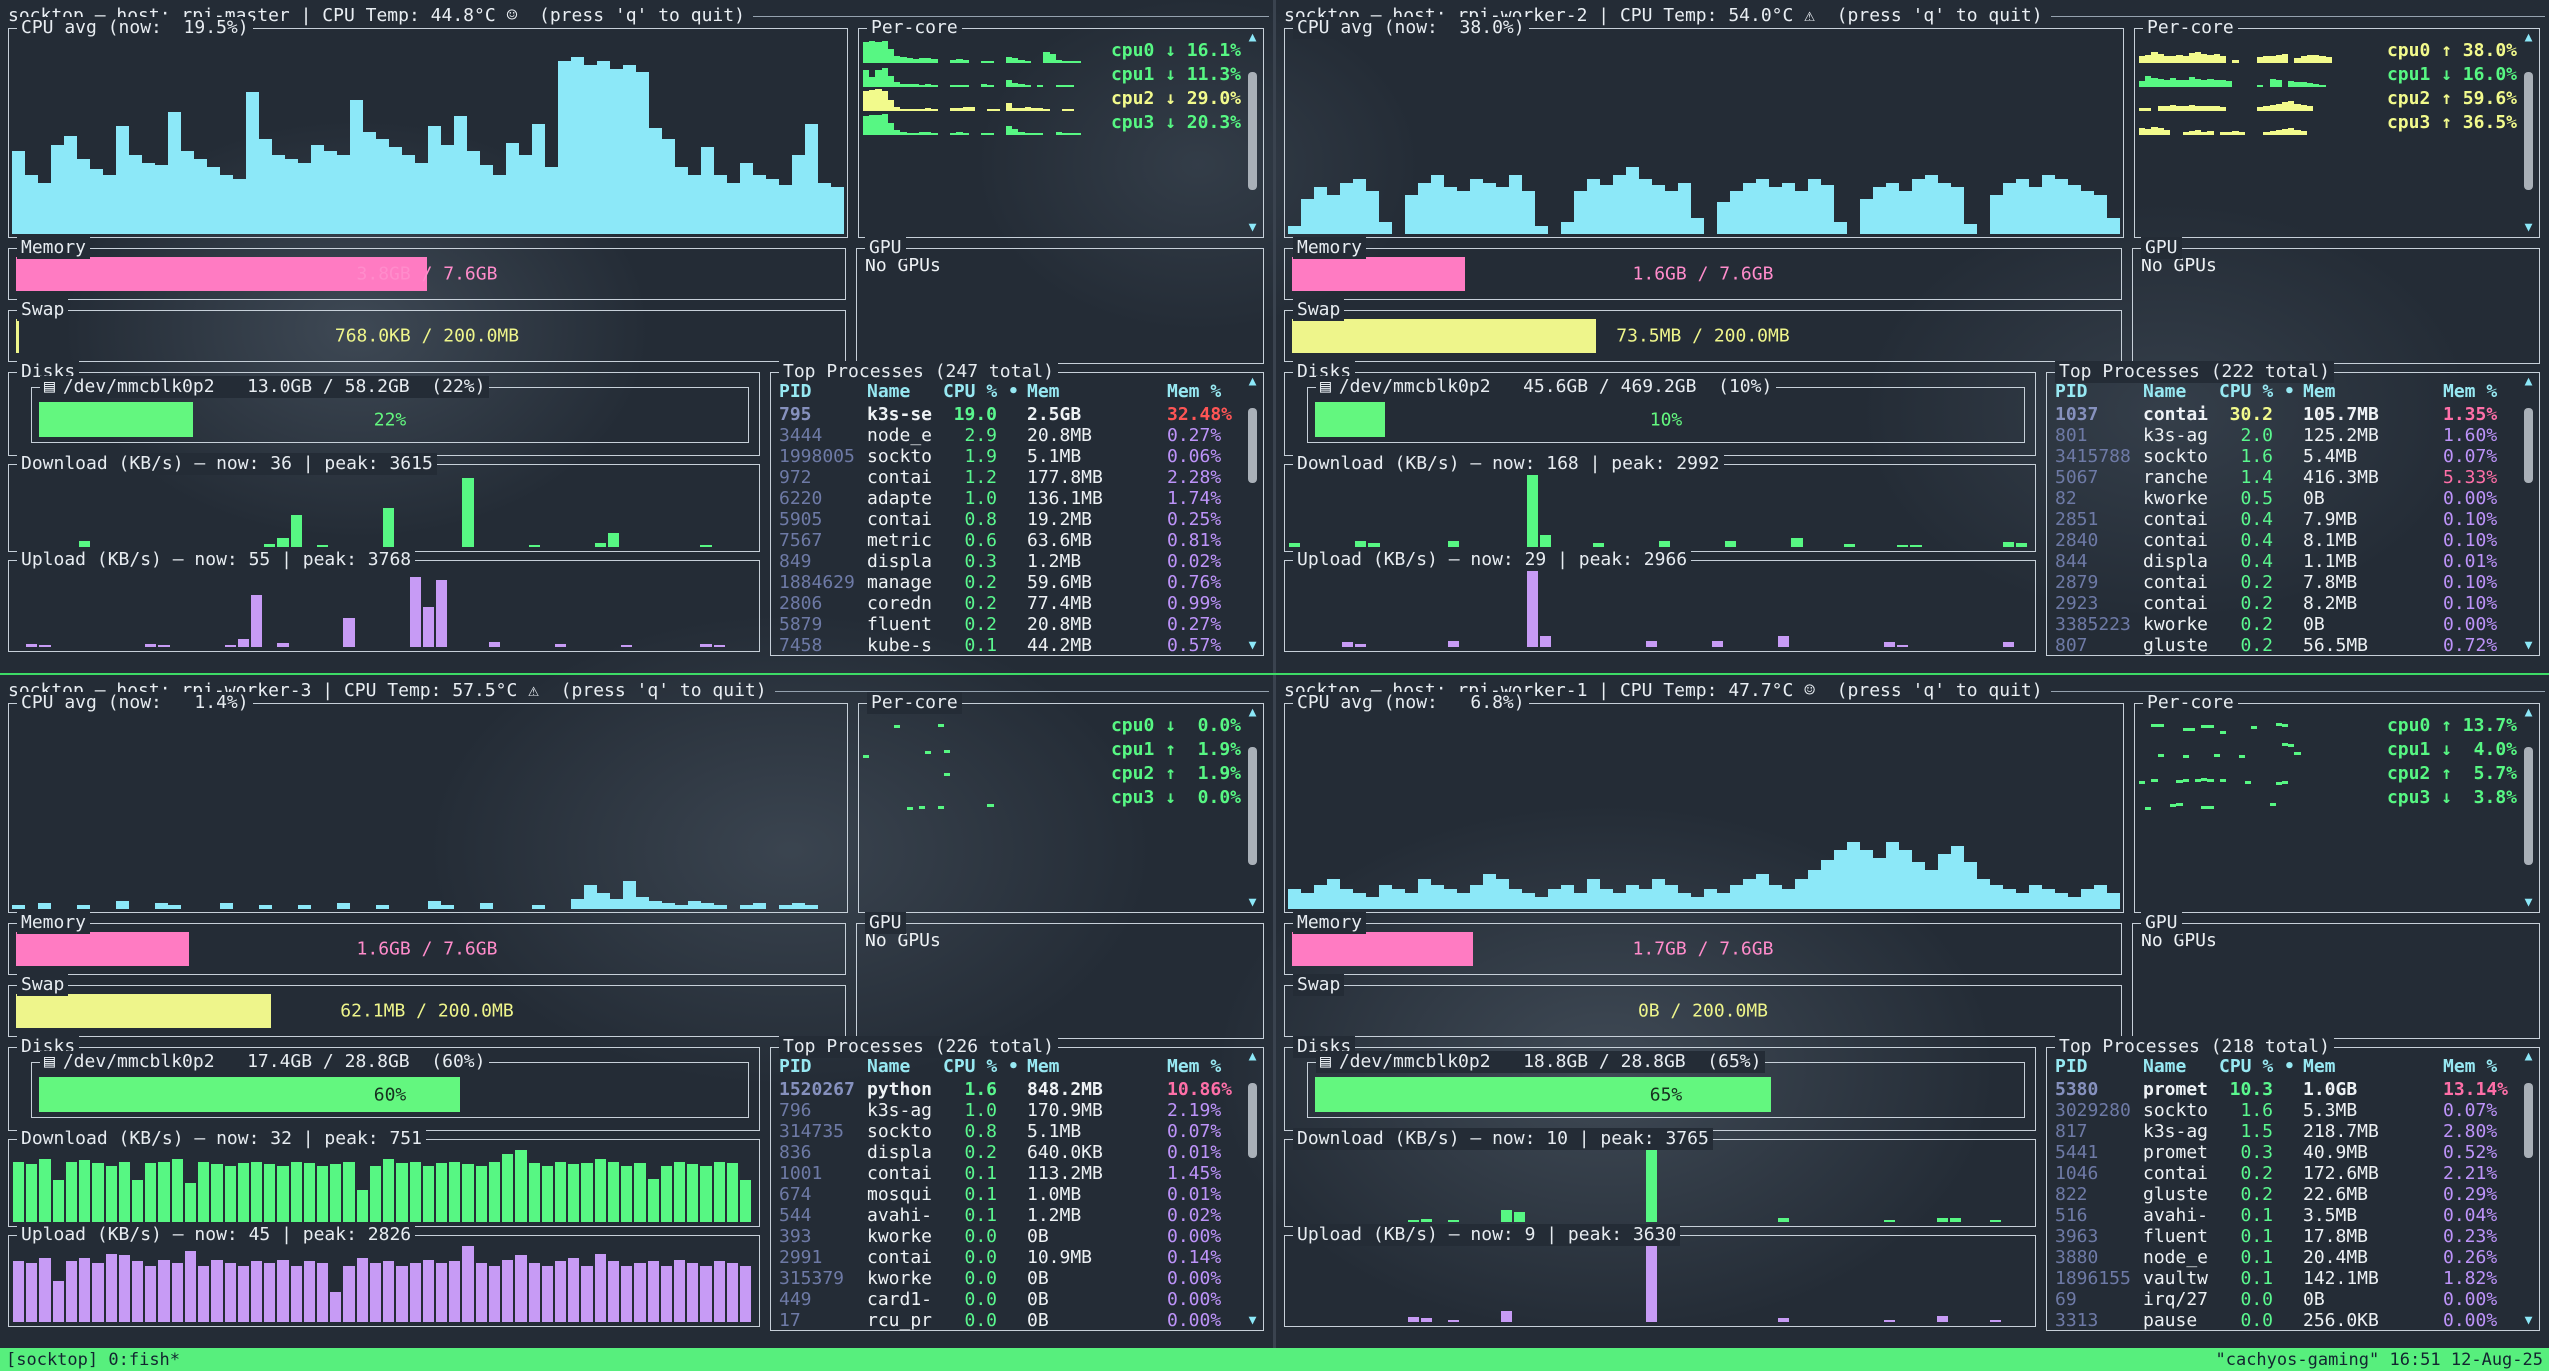 This screenshot has width=2549, height=1371. Describe the element at coordinates (144, 1359) in the screenshot. I see `window-item: 0:fish*` at that location.